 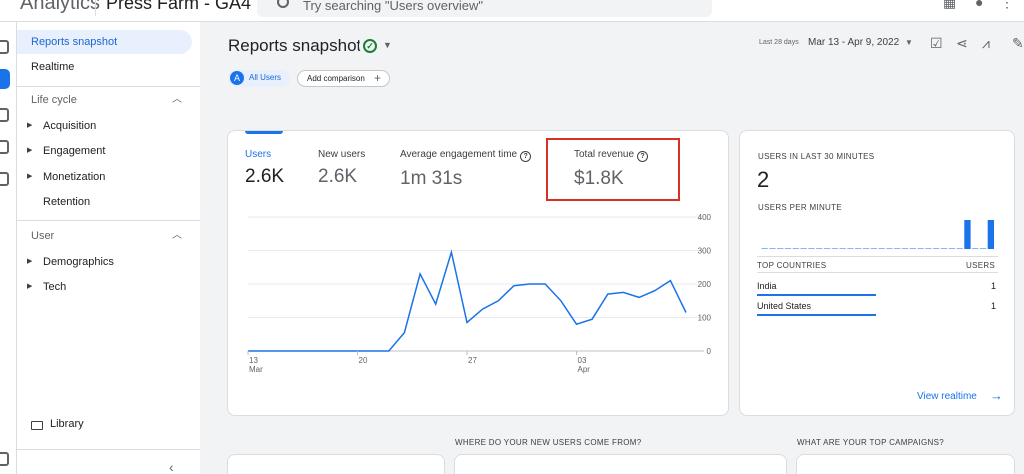 I want to click on nav-section-label: User, so click(x=43, y=236).